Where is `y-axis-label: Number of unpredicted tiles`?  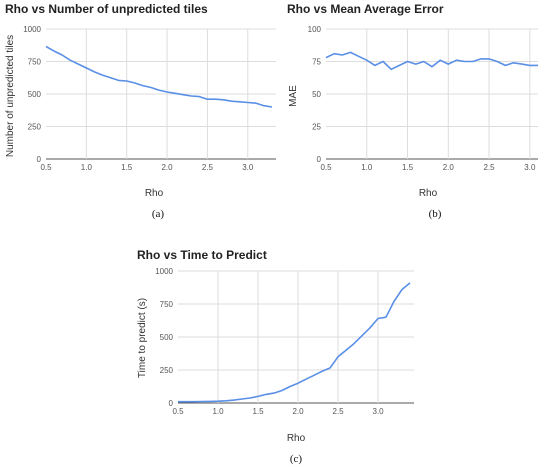
y-axis-label: Number of unpredicted tiles is located at coordinates (10, 96).